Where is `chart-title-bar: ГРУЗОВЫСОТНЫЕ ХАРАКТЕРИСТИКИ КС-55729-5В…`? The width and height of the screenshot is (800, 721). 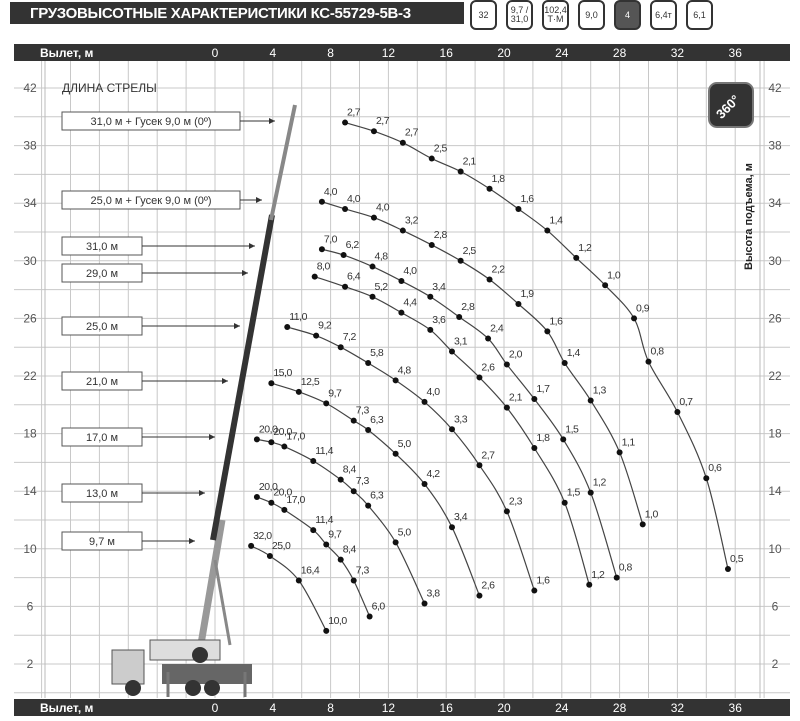
chart-title-bar: ГРУЗОВЫСОТНЫЕ ХАРАКТЕРИСТИКИ КС-55729-5В… is located at coordinates (237, 13).